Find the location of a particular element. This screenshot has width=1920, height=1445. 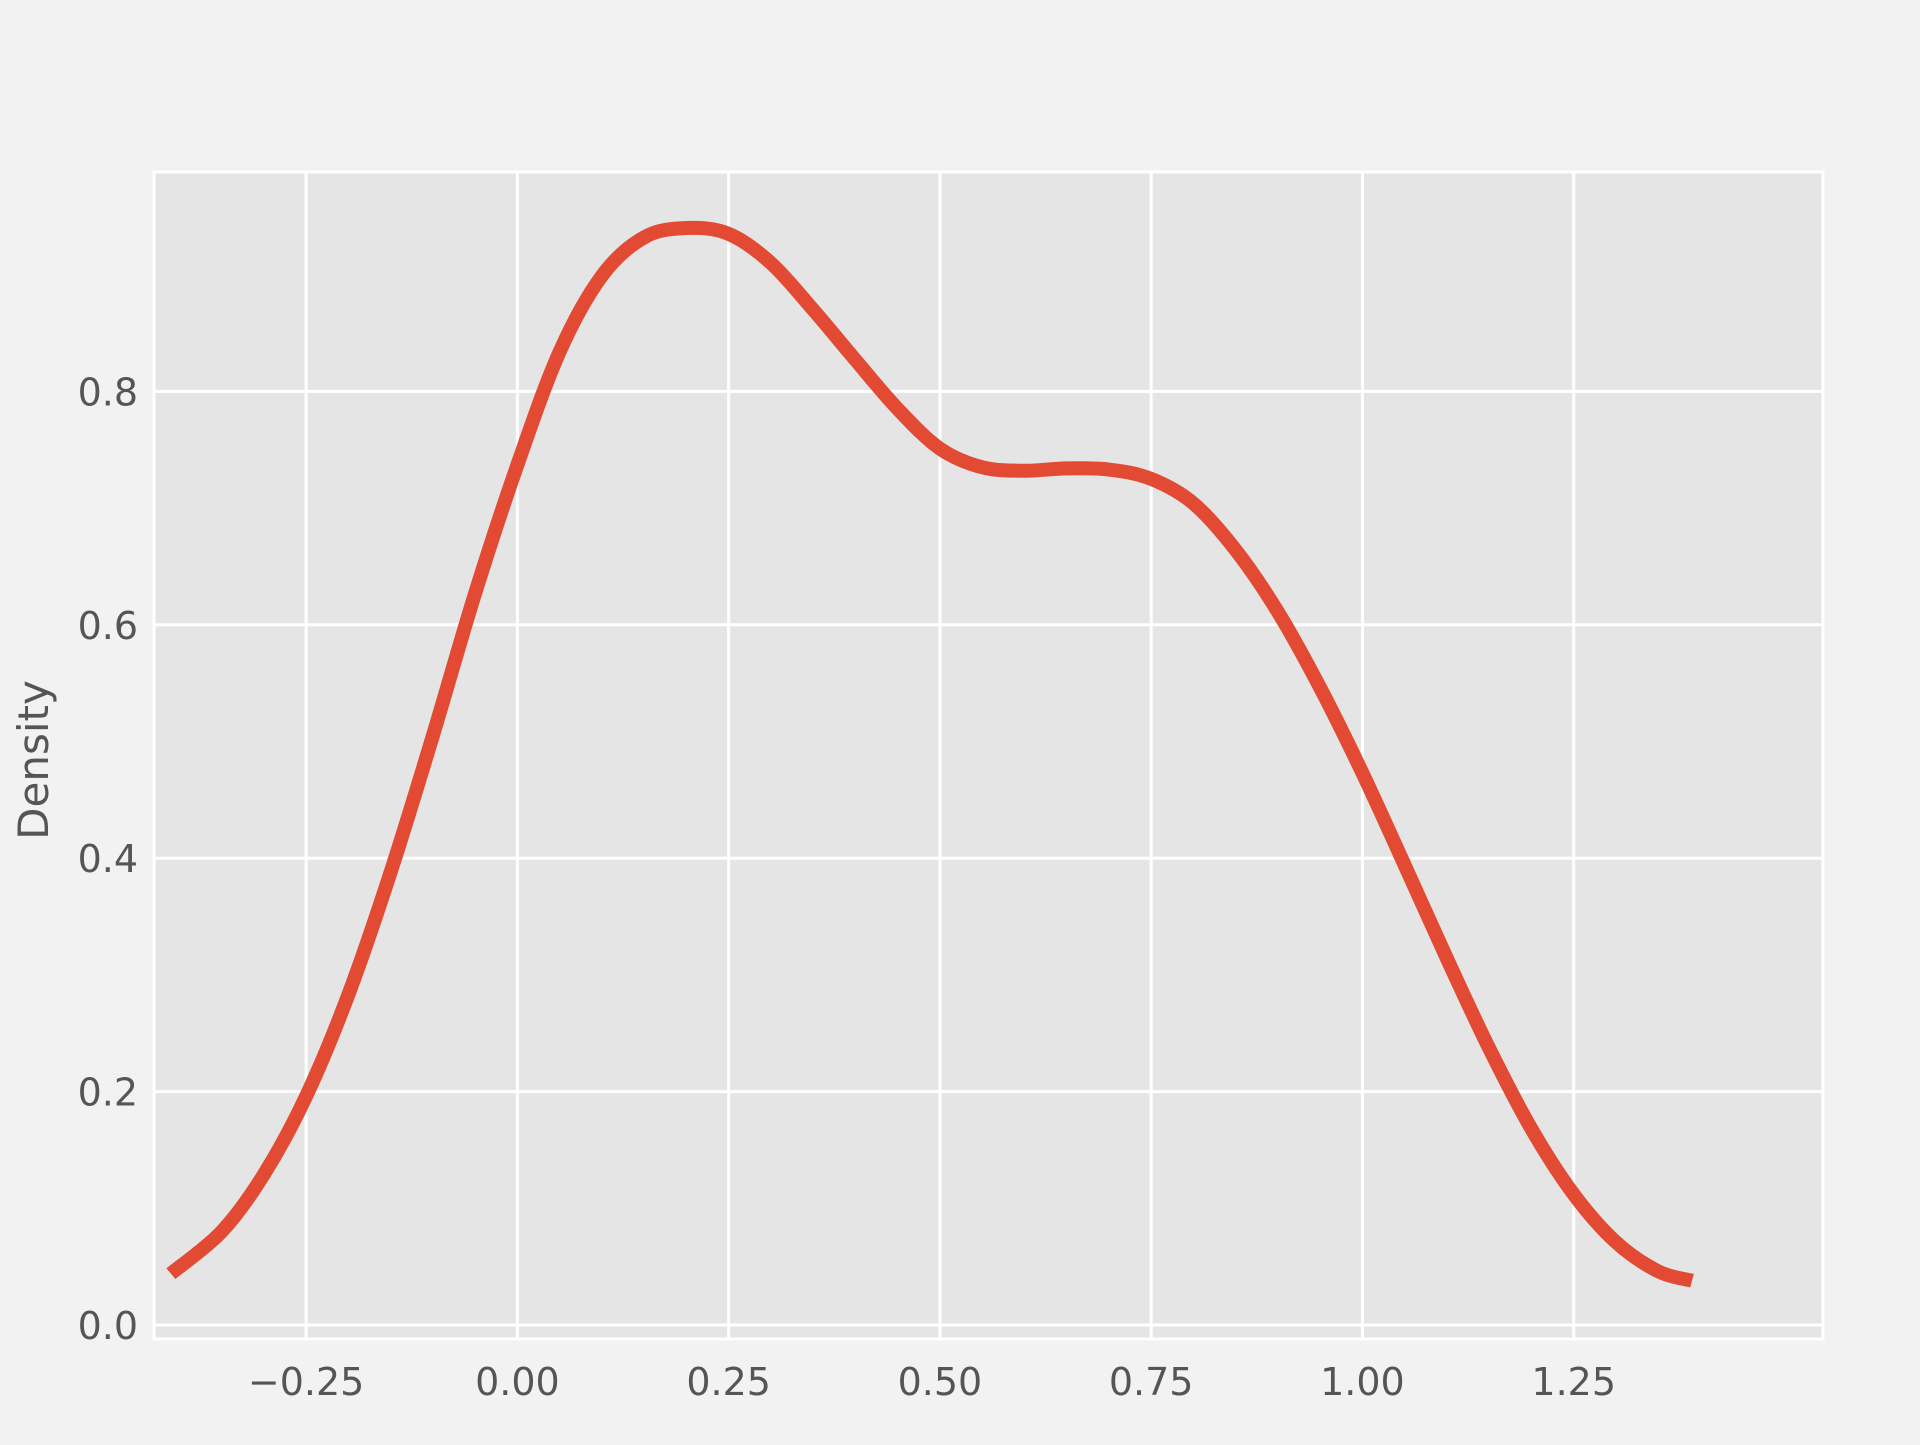

x-tick-label: 0.50 is located at coordinates (940, 1382).